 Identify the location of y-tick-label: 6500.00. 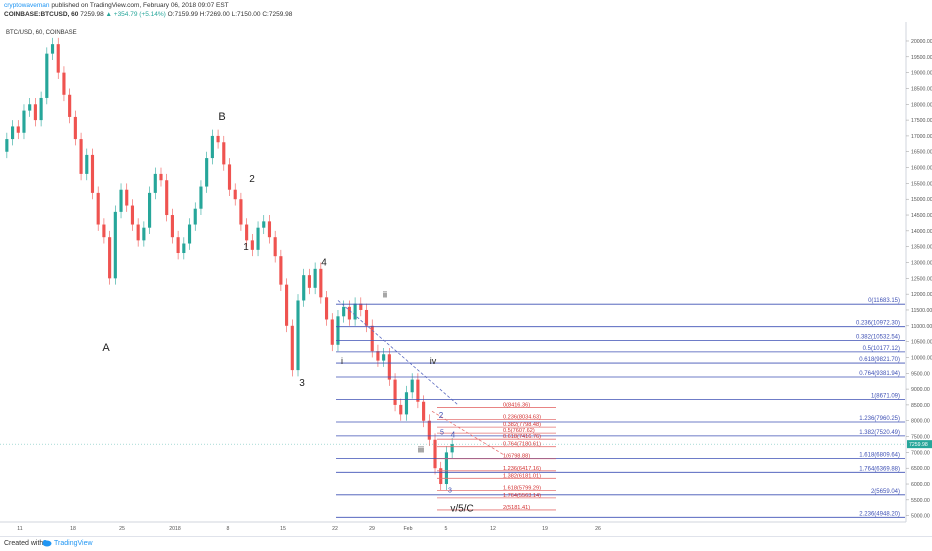
(920, 469).